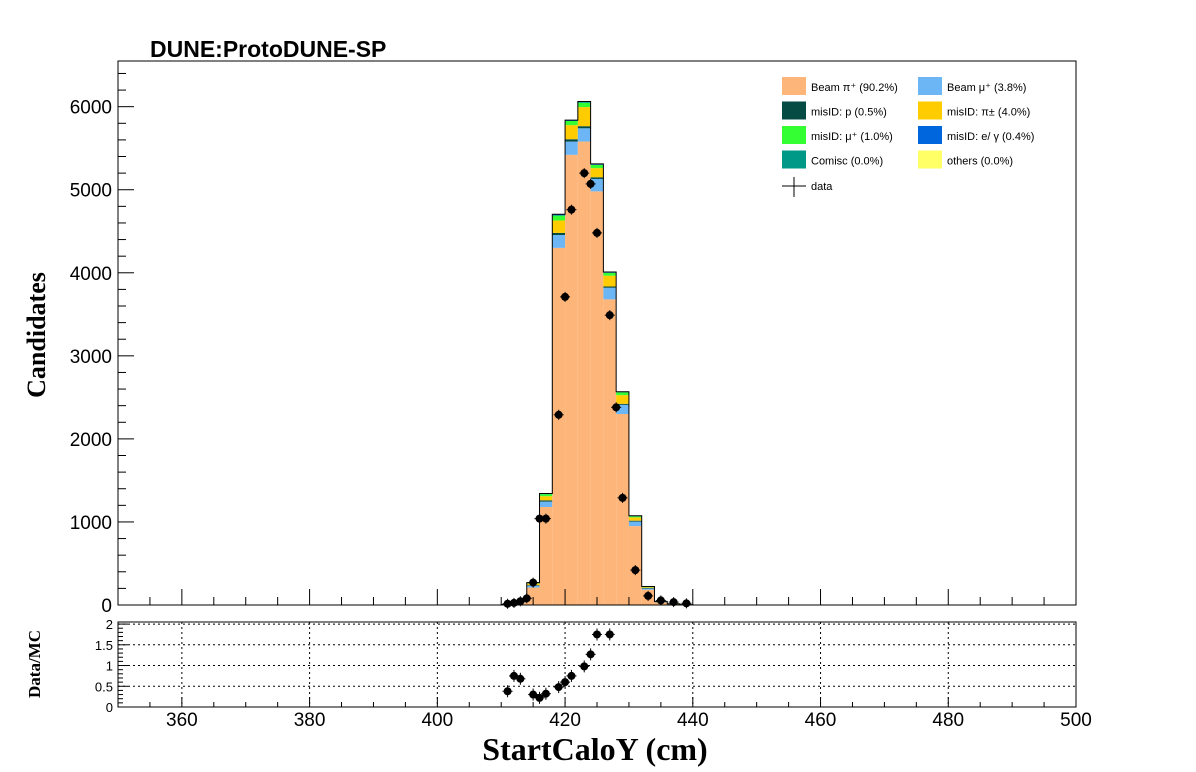 The width and height of the screenshot is (1196, 772). What do you see at coordinates (109, 666) in the screenshot?
I see `ratio-y-tick-label: 1` at bounding box center [109, 666].